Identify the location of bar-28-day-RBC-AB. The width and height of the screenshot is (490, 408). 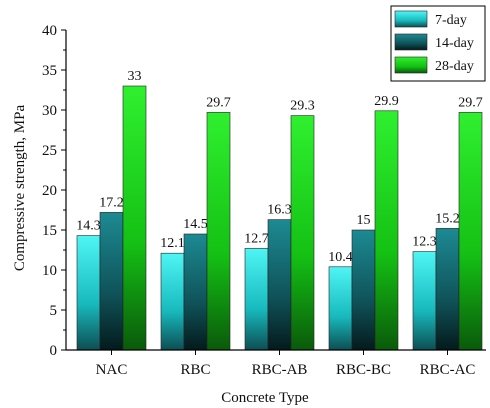
(302, 233).